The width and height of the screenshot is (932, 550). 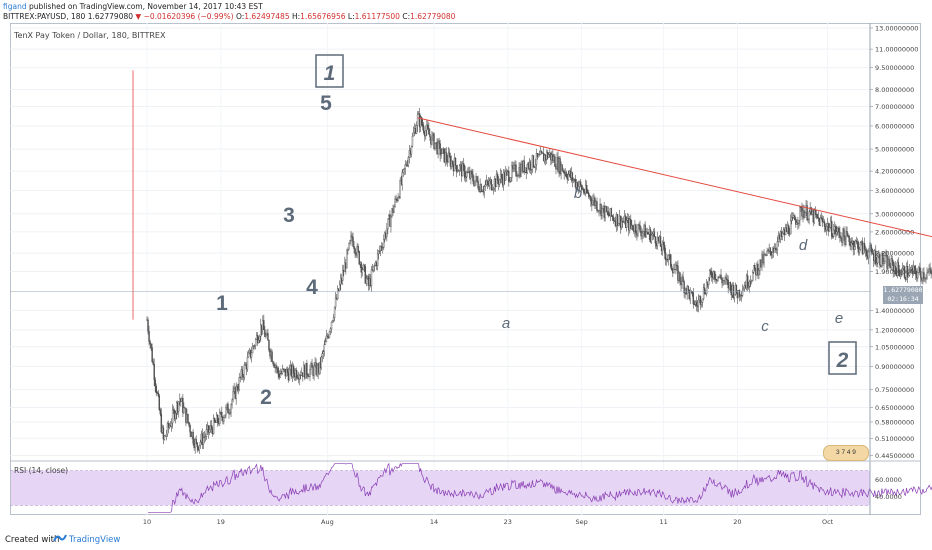 What do you see at coordinates (440, 488) in the screenshot?
I see `rsi-band` at bounding box center [440, 488].